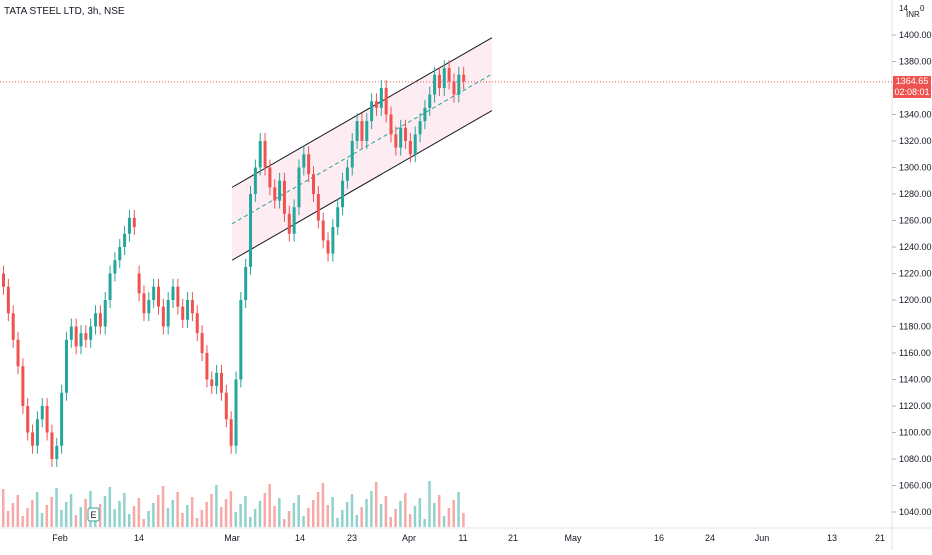  I want to click on price-tick-label: 1240.00, so click(915, 247).